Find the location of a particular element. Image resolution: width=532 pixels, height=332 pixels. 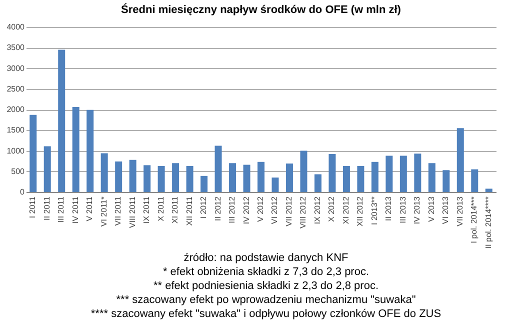

text: *** szacowany efekt po wprowadzeniu mechanizmu "suwaka" is located at coordinates (266, 300).